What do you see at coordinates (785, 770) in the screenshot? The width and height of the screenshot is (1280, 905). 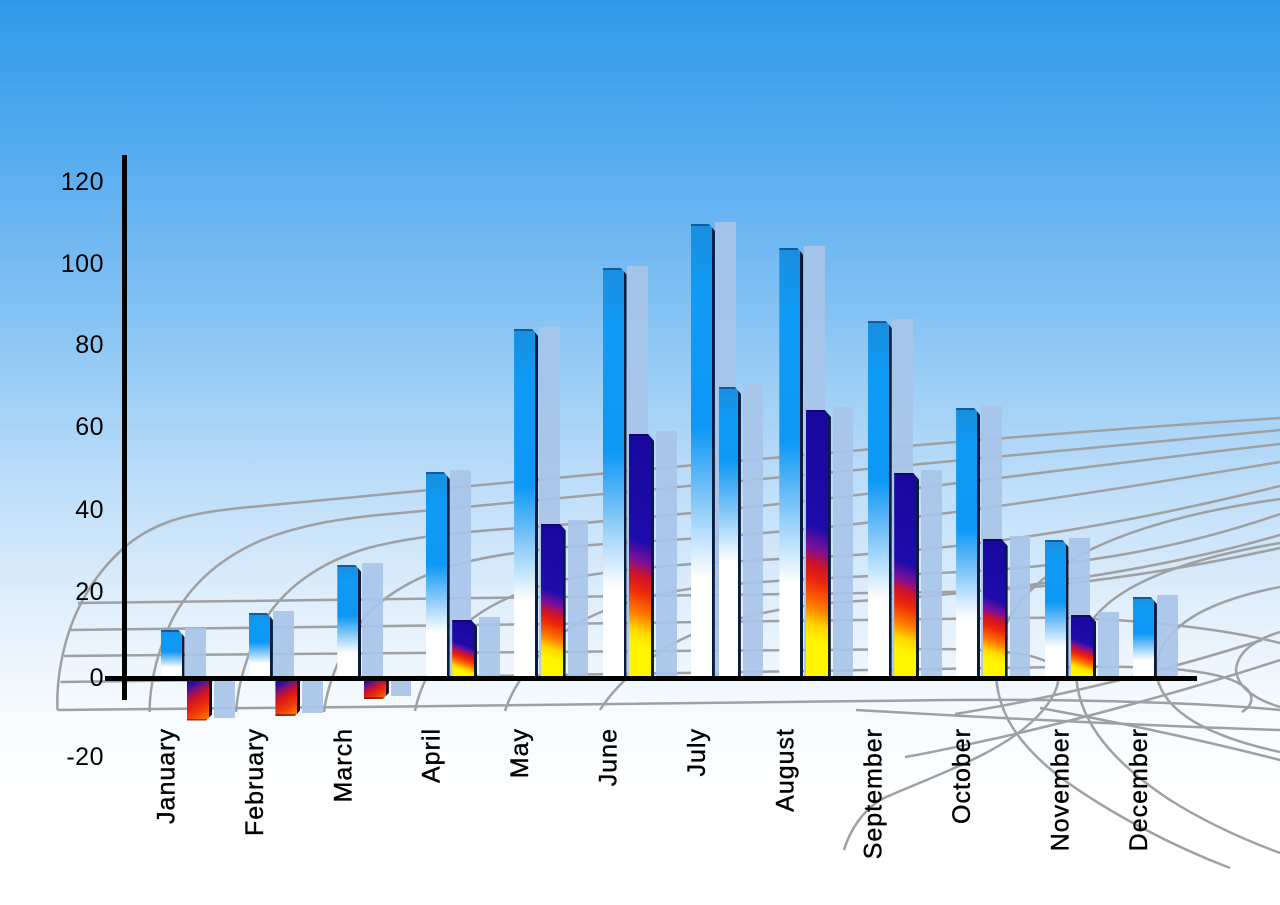 I see `svg-text: August` at bounding box center [785, 770].